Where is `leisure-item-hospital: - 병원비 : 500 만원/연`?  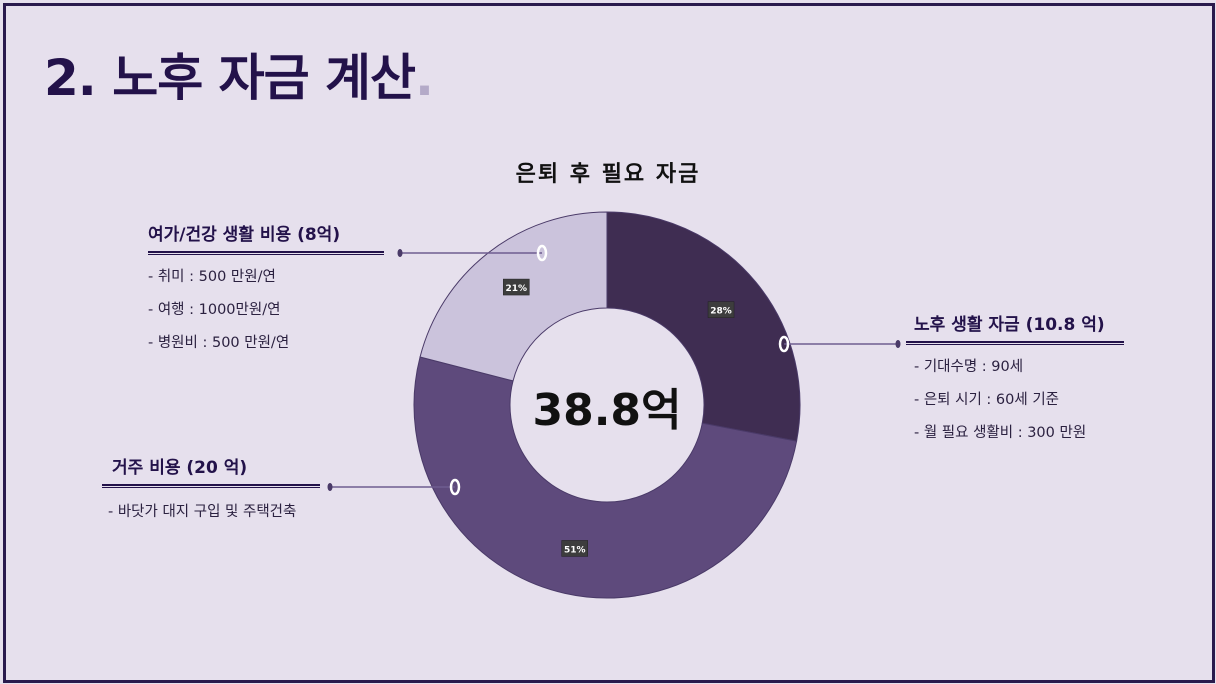
leisure-item-hospital: - 병원비 : 500 만원/연 is located at coordinates (219, 343).